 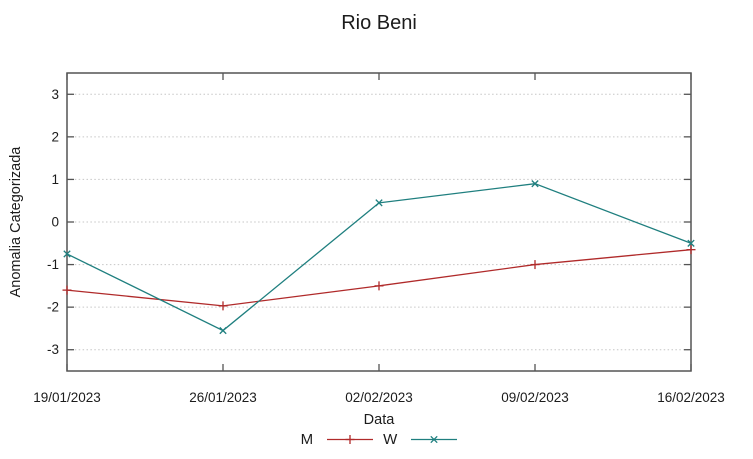 What do you see at coordinates (535, 397) in the screenshot?
I see `x-tick-label: 09/02/2023` at bounding box center [535, 397].